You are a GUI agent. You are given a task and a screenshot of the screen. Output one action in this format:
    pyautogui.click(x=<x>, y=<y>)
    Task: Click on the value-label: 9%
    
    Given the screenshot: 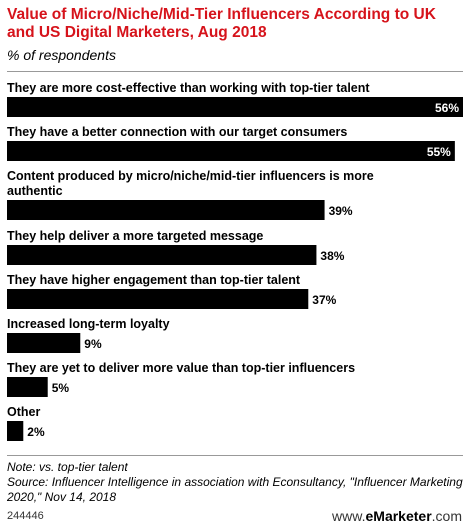 What is the action you would take?
    pyautogui.click(x=93, y=344)
    